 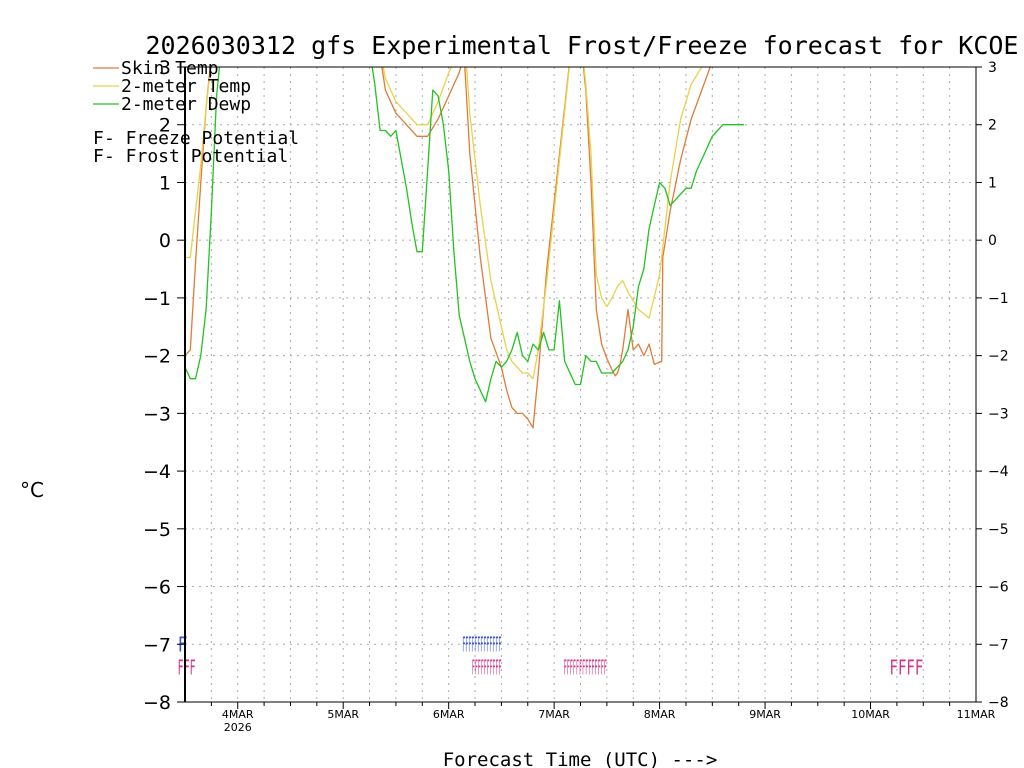 What do you see at coordinates (187, 667) in the screenshot?
I see `freeze-flag: FFF` at bounding box center [187, 667].